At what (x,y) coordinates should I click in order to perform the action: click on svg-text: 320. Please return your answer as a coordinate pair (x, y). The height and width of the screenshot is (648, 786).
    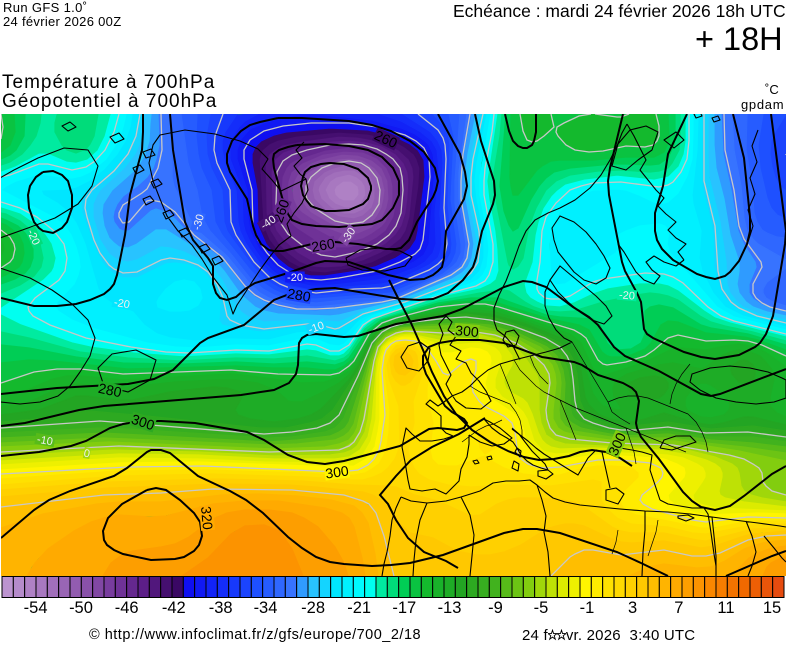
    Looking at the image, I should click on (207, 518).